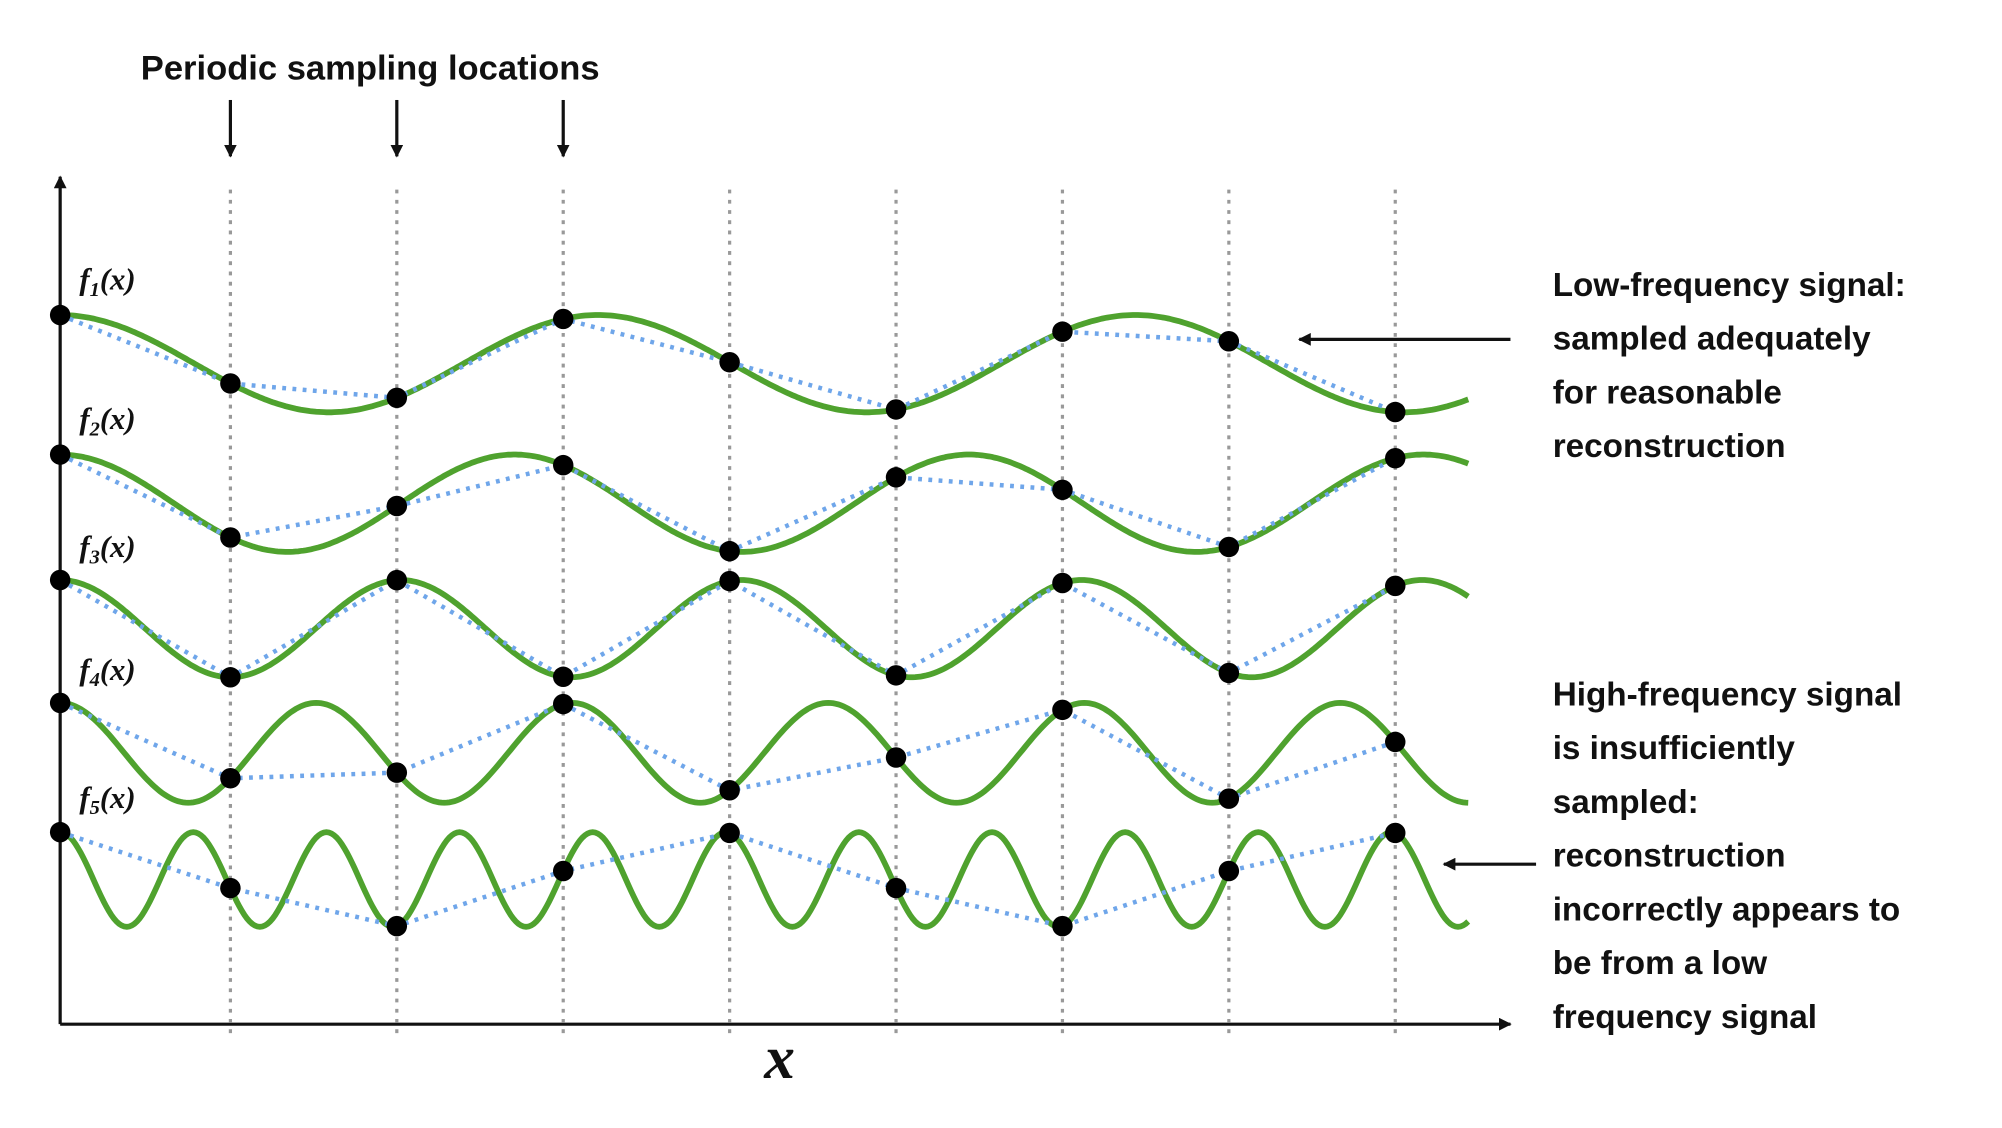 The height and width of the screenshot is (1128, 2002). What do you see at coordinates (370, 69) in the screenshot?
I see `title: Periodic sampling locations` at bounding box center [370, 69].